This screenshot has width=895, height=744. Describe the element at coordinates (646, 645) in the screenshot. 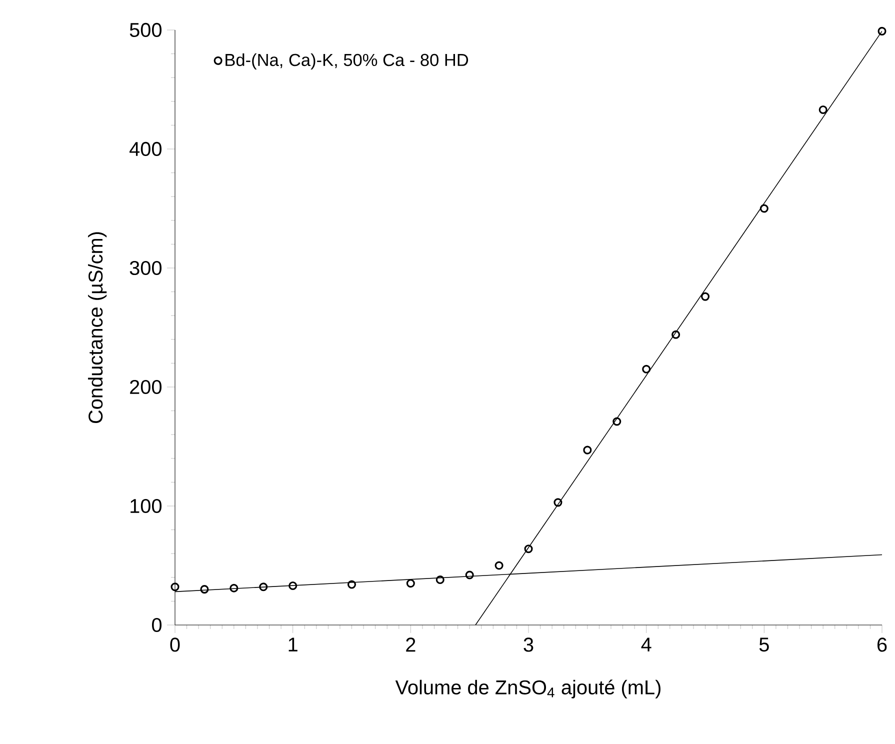

I see `x-tick-label: 4` at that location.